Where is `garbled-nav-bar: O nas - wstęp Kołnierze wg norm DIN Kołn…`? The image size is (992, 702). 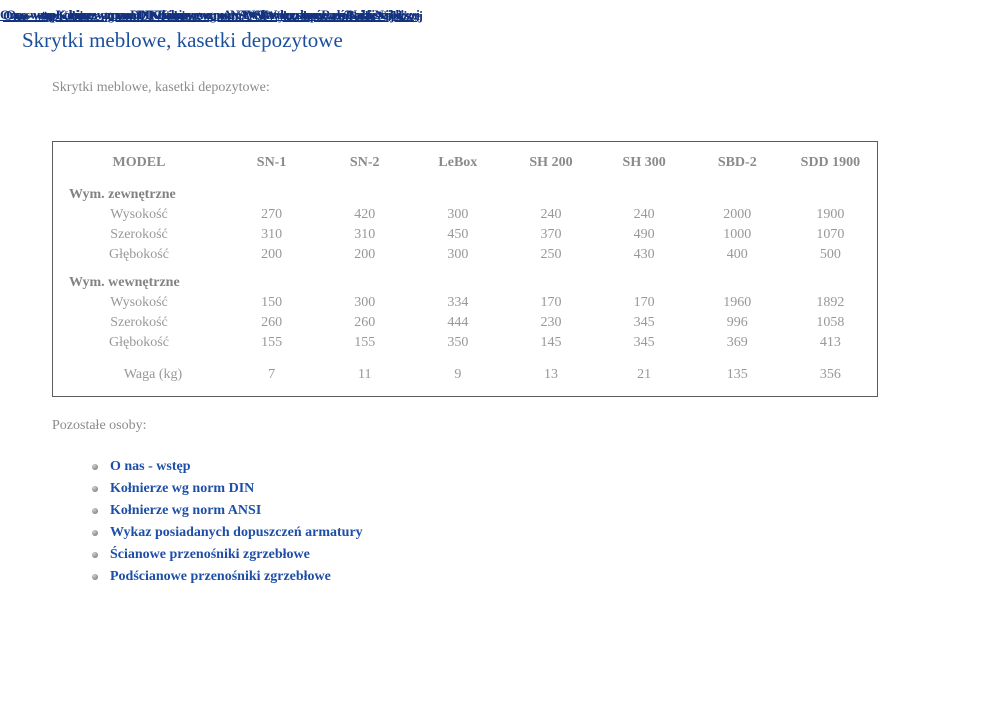
garbled-nav-bar: O nas - wstęp Kołnierze wg norm DIN Kołn… is located at coordinates (229, 16).